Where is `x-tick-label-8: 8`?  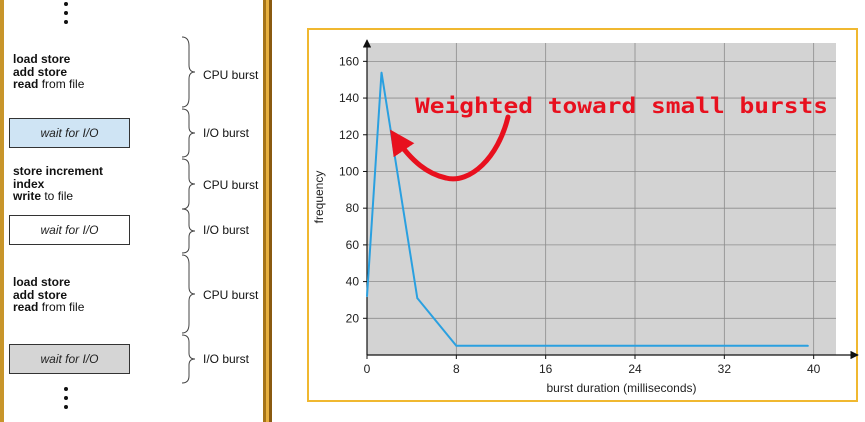 x-tick-label-8: 8 is located at coordinates (456, 369).